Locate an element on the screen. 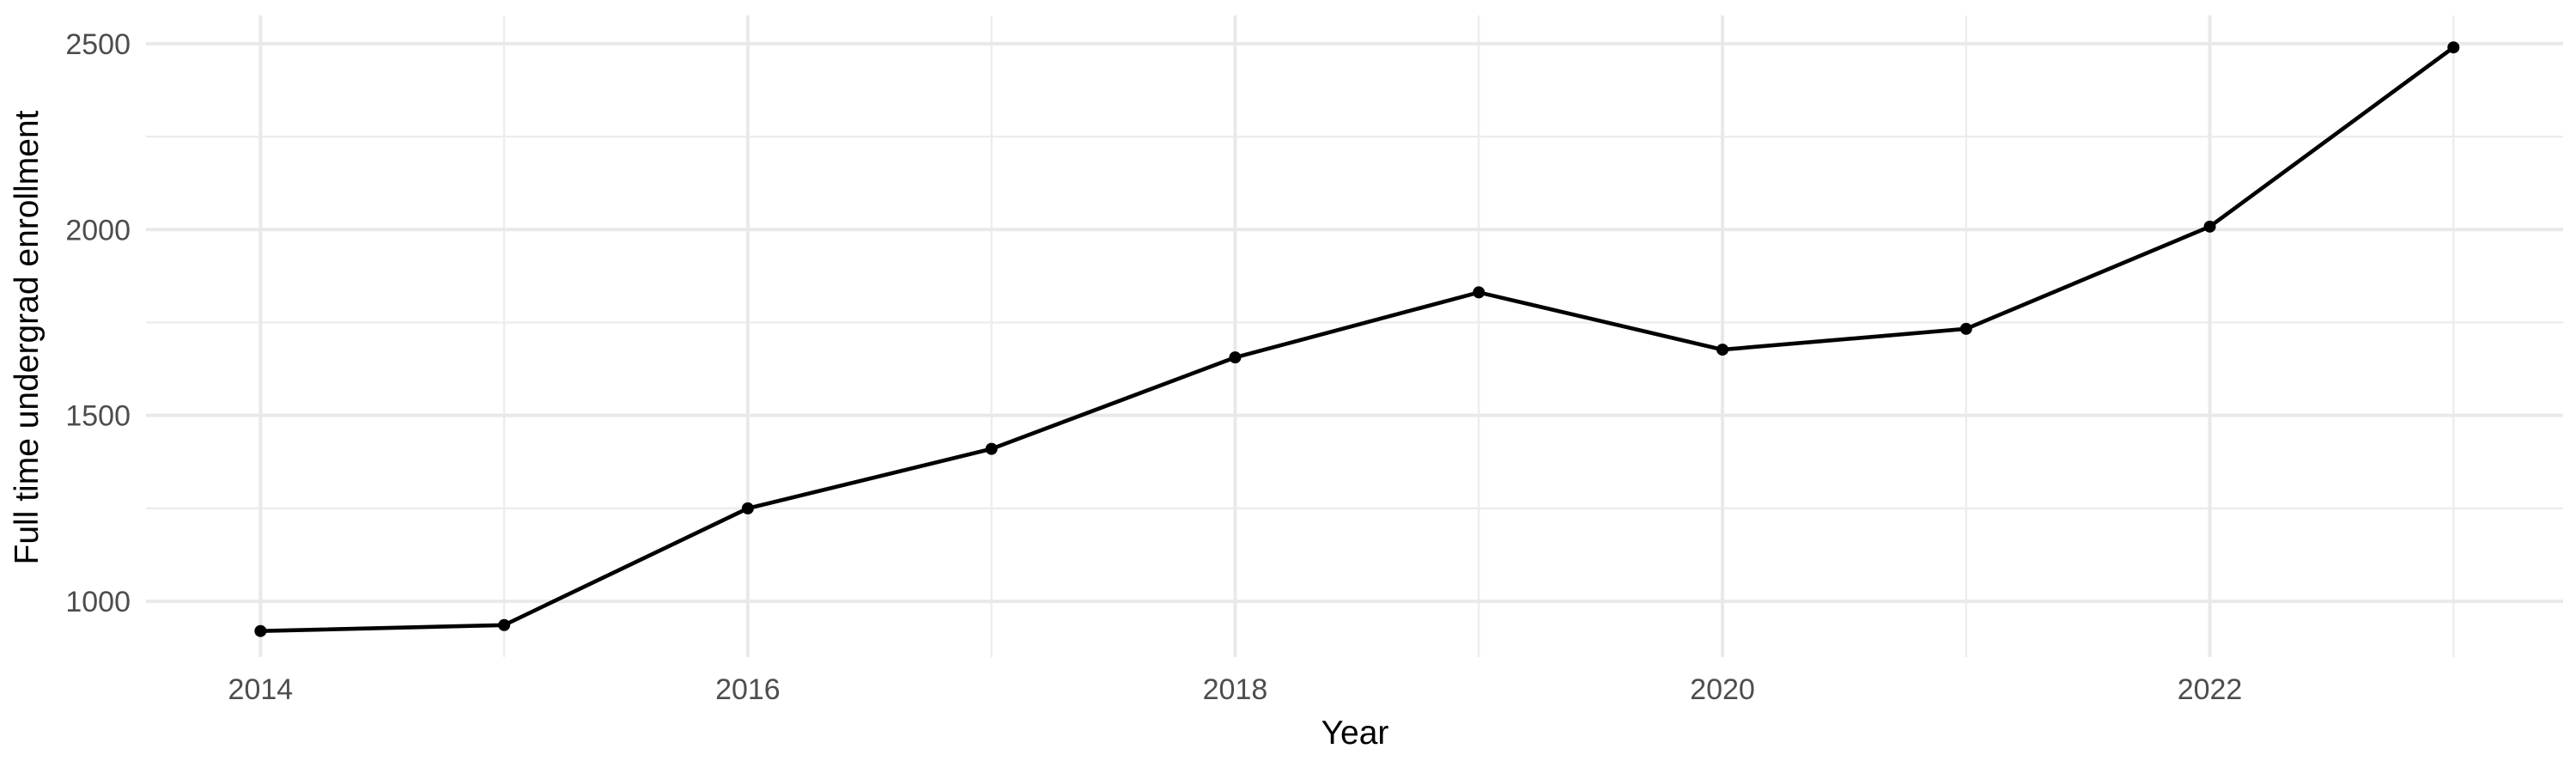 The image size is (2576, 773). data-point-2018 is located at coordinates (1235, 357).